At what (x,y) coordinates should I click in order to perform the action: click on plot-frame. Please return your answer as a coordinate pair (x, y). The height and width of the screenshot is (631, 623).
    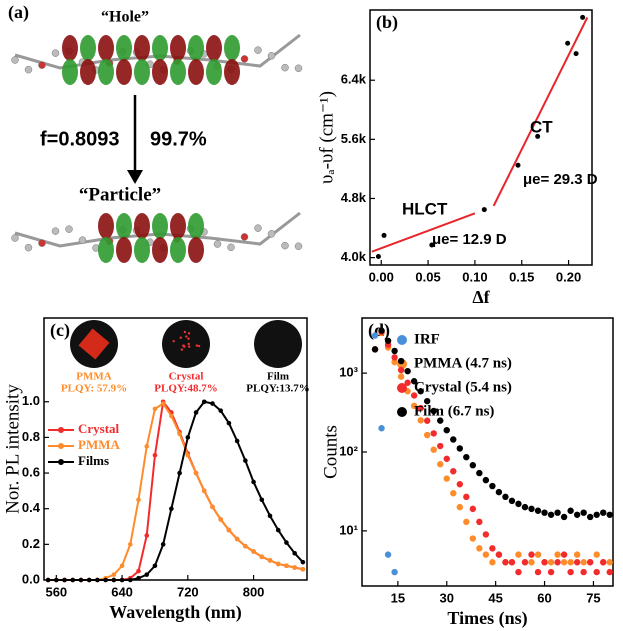
    Looking at the image, I should click on (481, 137).